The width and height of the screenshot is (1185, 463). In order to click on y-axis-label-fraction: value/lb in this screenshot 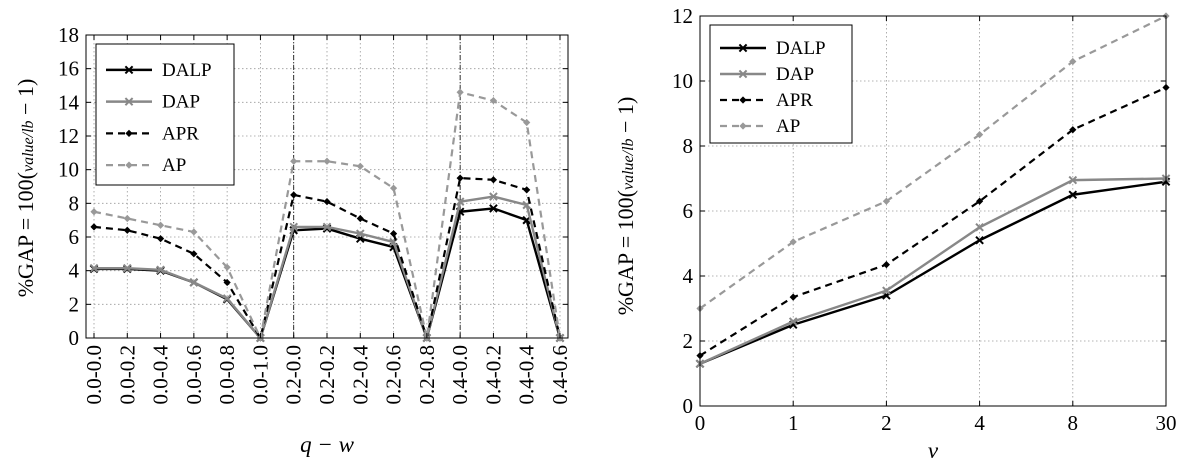, I will do `click(28, 146)`.